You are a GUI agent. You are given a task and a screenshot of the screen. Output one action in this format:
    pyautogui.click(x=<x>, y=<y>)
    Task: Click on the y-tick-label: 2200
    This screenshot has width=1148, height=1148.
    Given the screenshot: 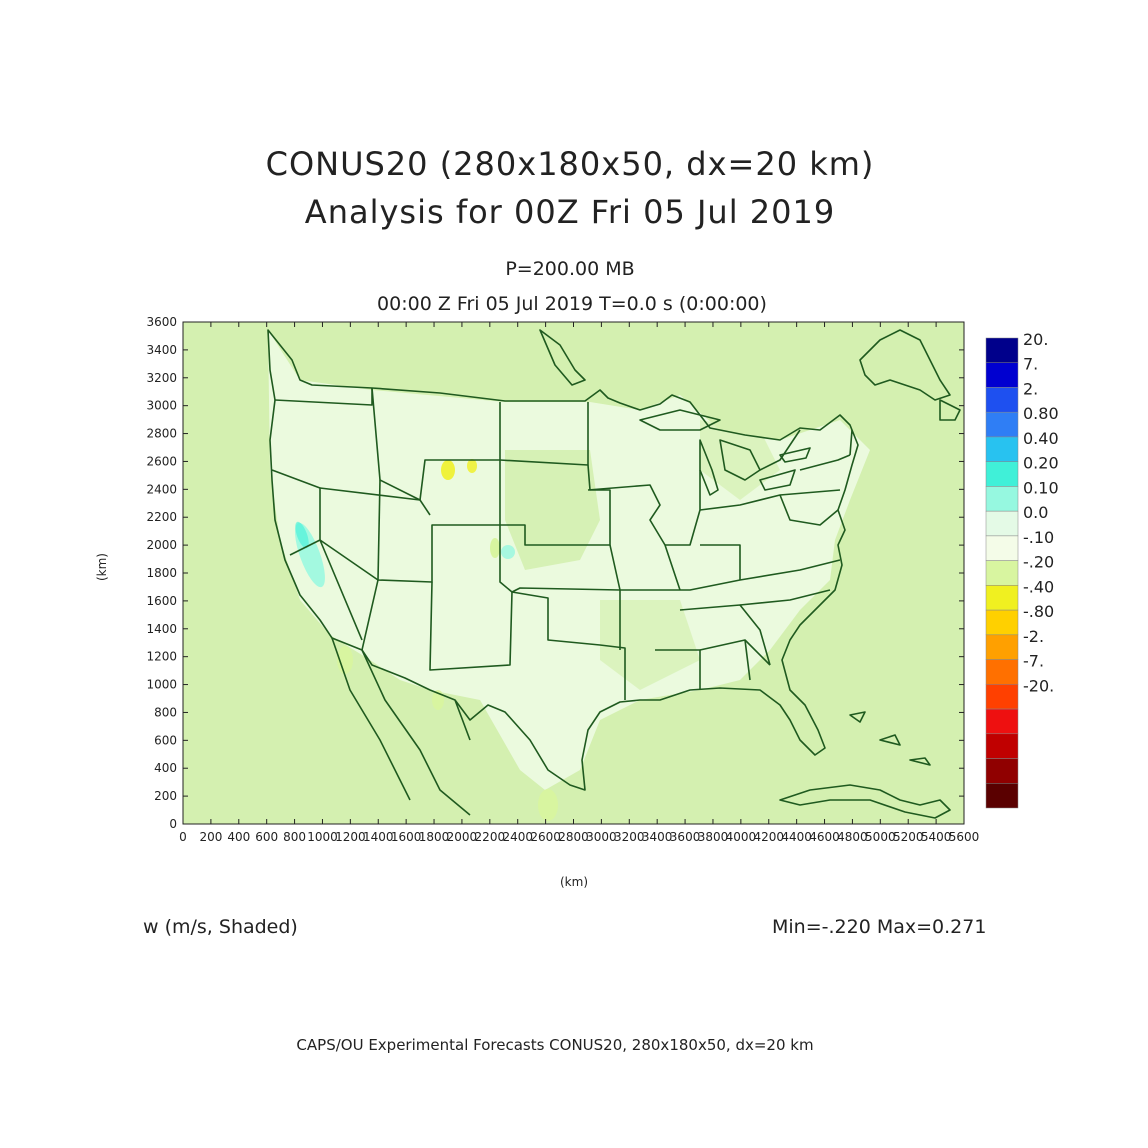 What is the action you would take?
    pyautogui.click(x=161, y=517)
    